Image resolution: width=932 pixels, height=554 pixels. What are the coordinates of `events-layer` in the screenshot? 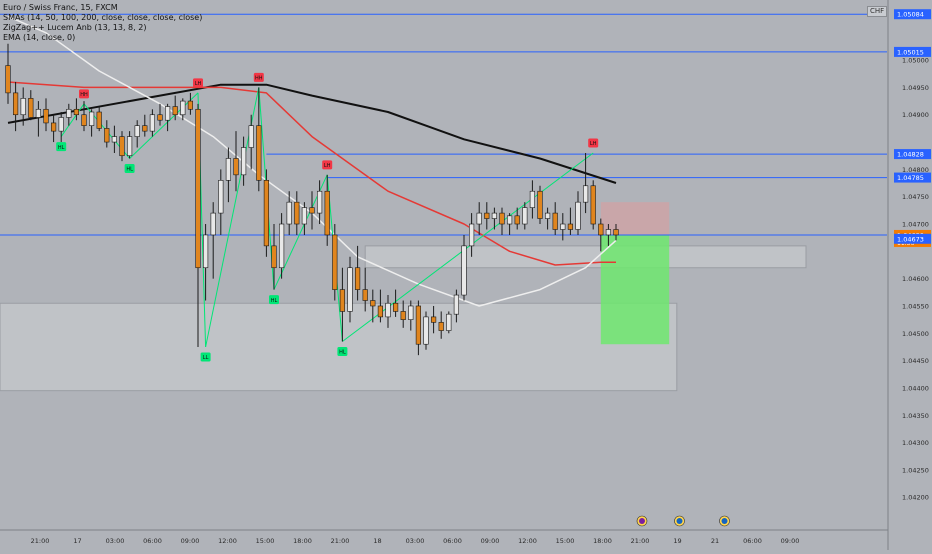 It's located at (683, 521).